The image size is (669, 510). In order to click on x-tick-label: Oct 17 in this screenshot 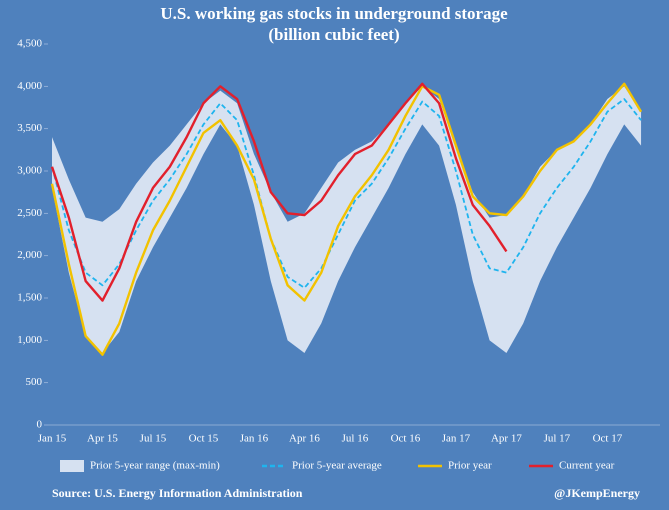, I will do `click(608, 439)`.